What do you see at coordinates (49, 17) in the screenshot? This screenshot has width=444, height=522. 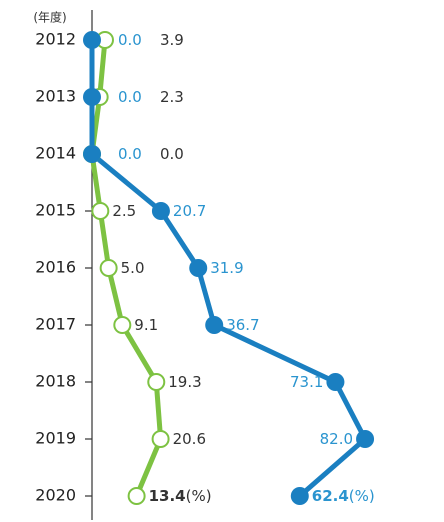 I see `axis-label: (年度)` at bounding box center [49, 17].